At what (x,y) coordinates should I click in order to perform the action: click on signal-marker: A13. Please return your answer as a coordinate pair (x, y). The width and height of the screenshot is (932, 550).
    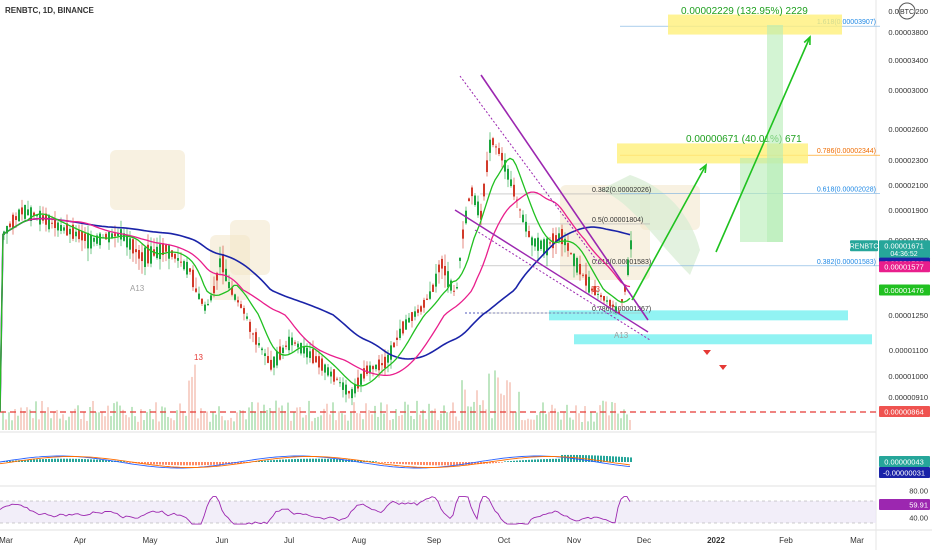
    Looking at the image, I should click on (137, 288).